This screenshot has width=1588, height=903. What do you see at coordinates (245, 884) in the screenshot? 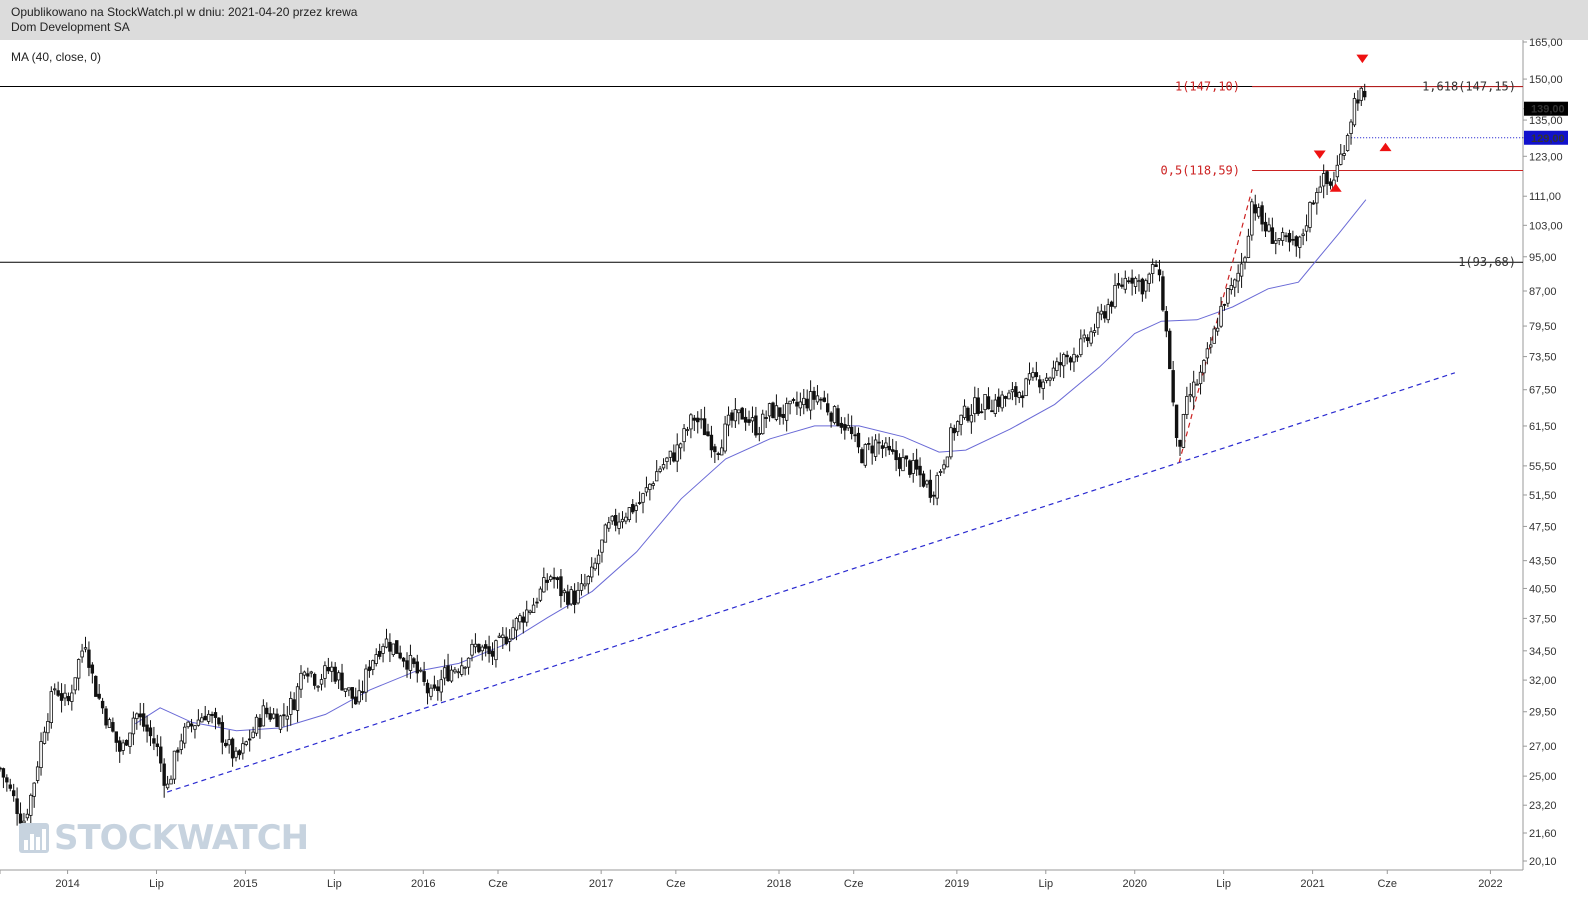
I see `x-tick-label: 2015` at bounding box center [245, 884].